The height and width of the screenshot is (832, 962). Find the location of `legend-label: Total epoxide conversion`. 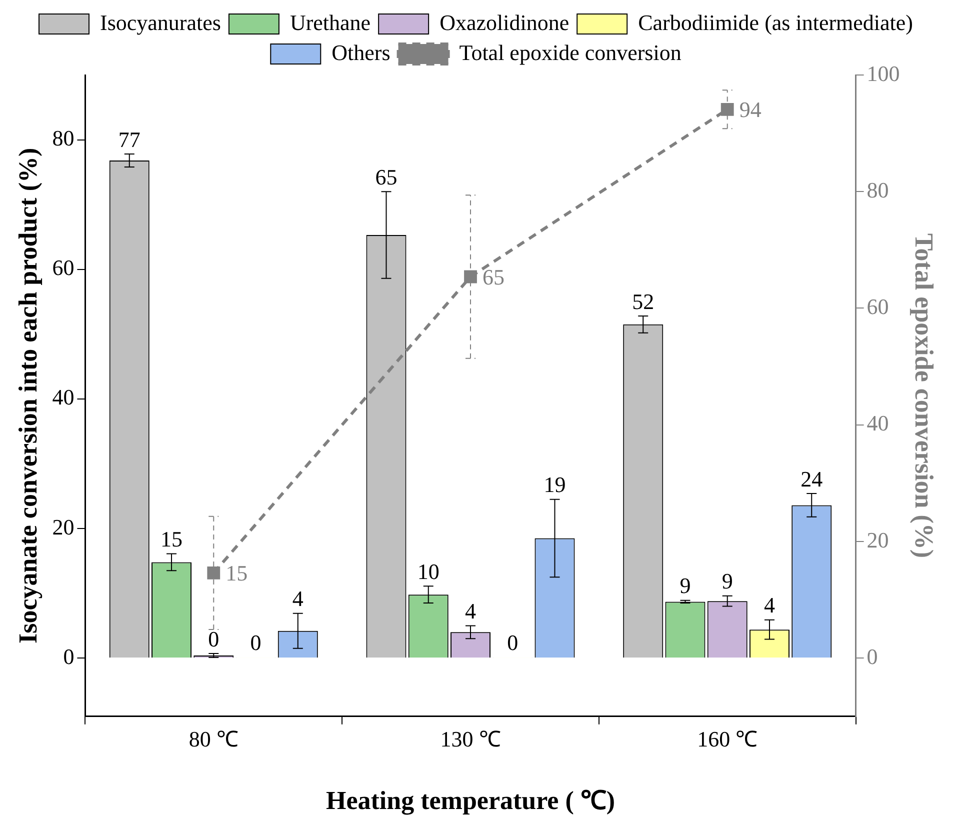

legend-label: Total epoxide conversion is located at coordinates (570, 52).